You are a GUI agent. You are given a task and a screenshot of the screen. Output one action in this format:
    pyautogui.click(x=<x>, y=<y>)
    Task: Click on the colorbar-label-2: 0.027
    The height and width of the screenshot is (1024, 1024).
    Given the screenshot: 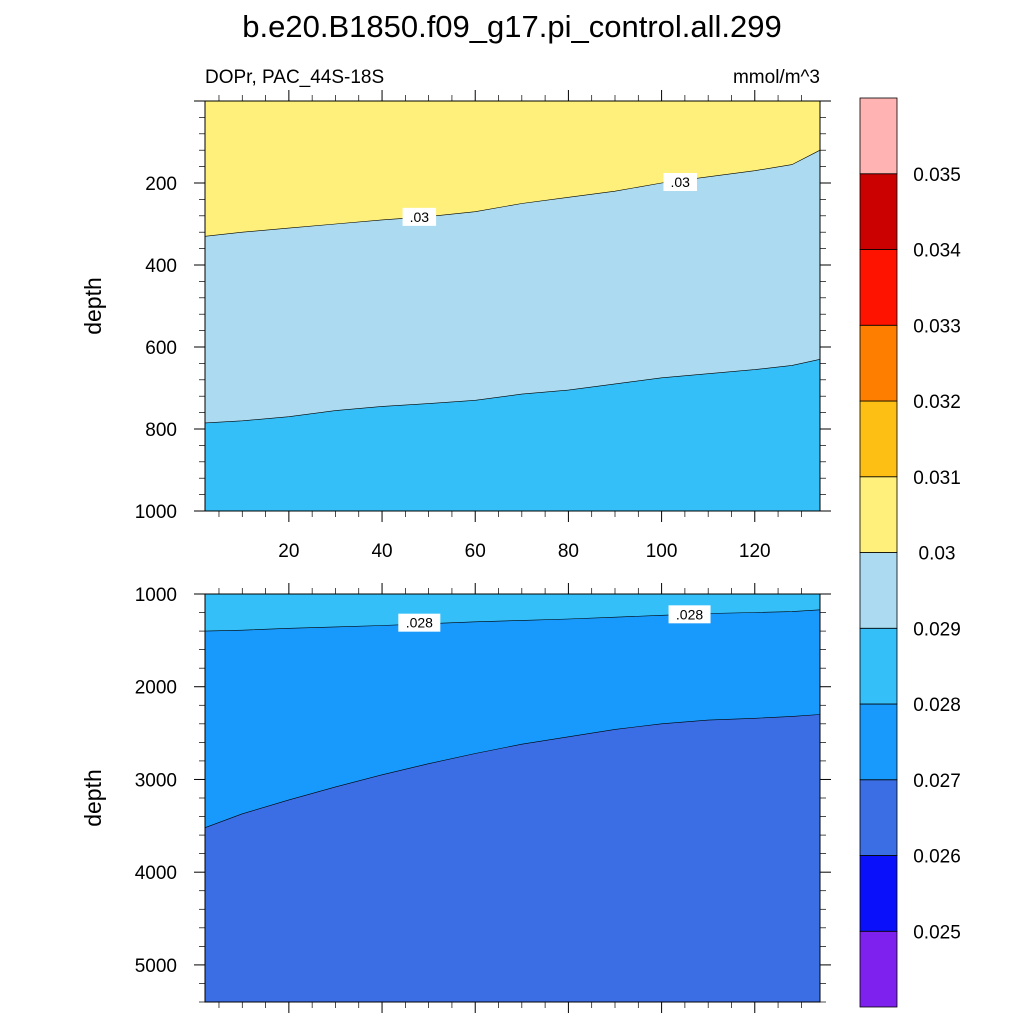 What is the action you would take?
    pyautogui.click(x=937, y=781)
    